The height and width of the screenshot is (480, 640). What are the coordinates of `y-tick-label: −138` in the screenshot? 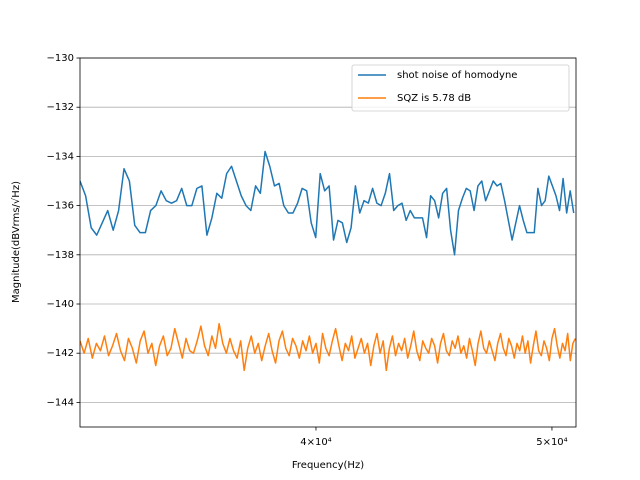 It's located at (60, 255).